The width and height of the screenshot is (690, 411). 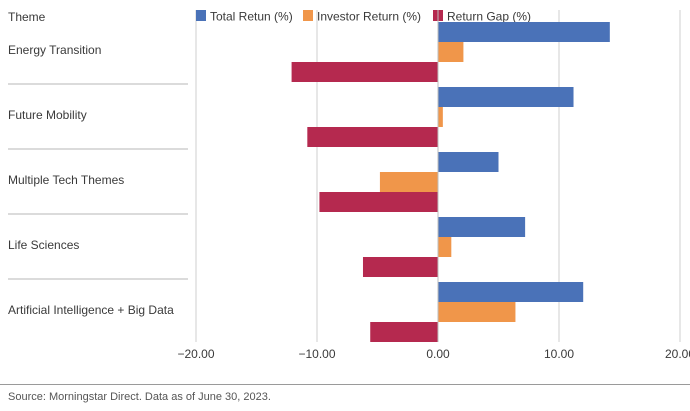 What do you see at coordinates (316, 354) in the screenshot?
I see `x-tick-label: −10.00` at bounding box center [316, 354].